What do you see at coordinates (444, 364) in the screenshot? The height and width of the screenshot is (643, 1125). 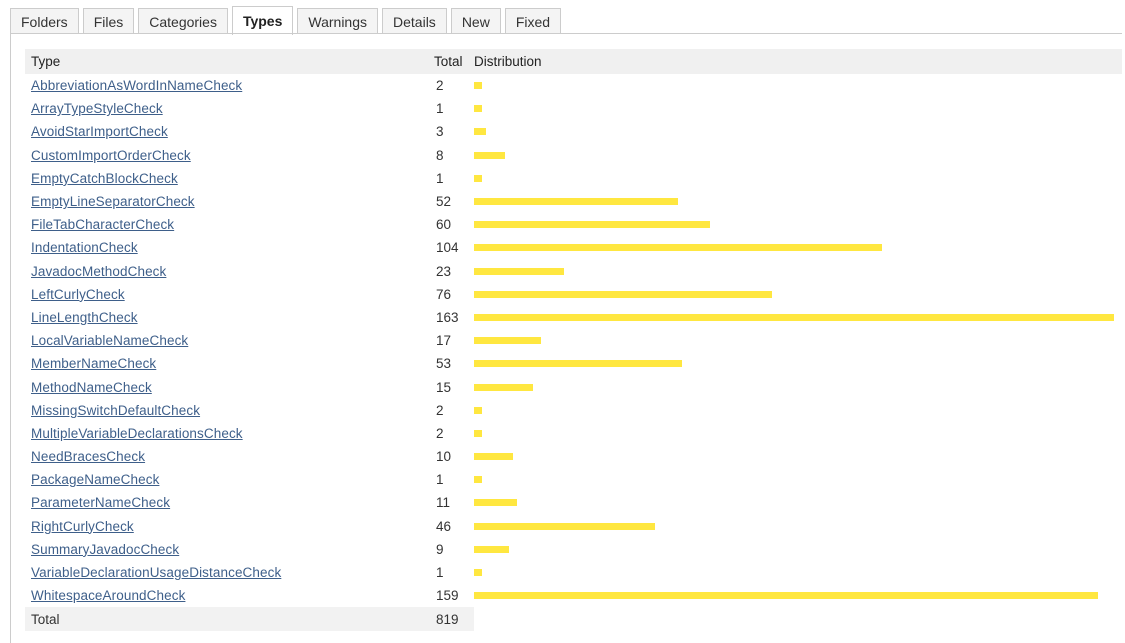 I see `total-cell: 53` at bounding box center [444, 364].